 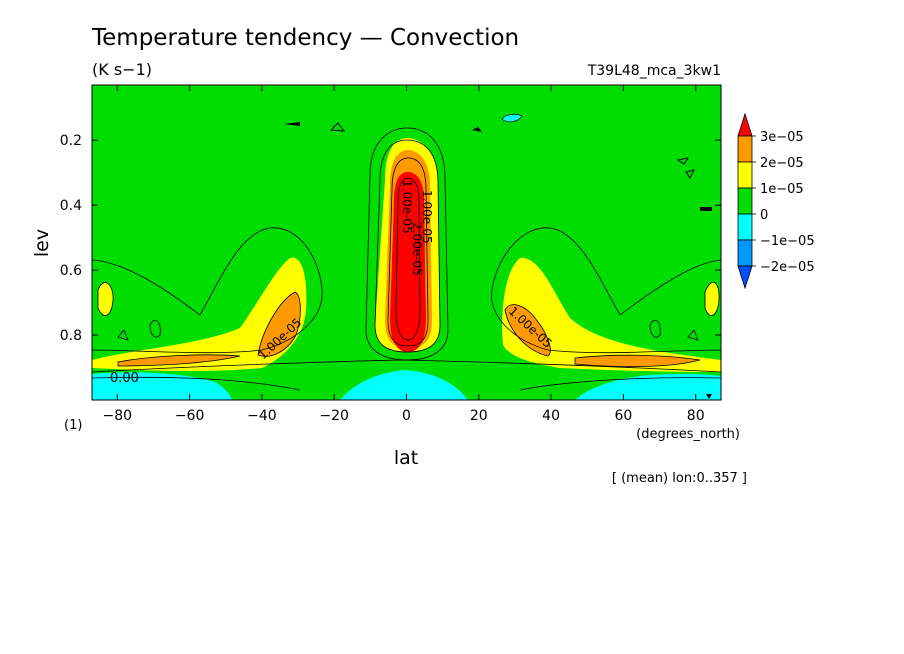 I want to click on legend-label: 3e−05, so click(x=782, y=137).